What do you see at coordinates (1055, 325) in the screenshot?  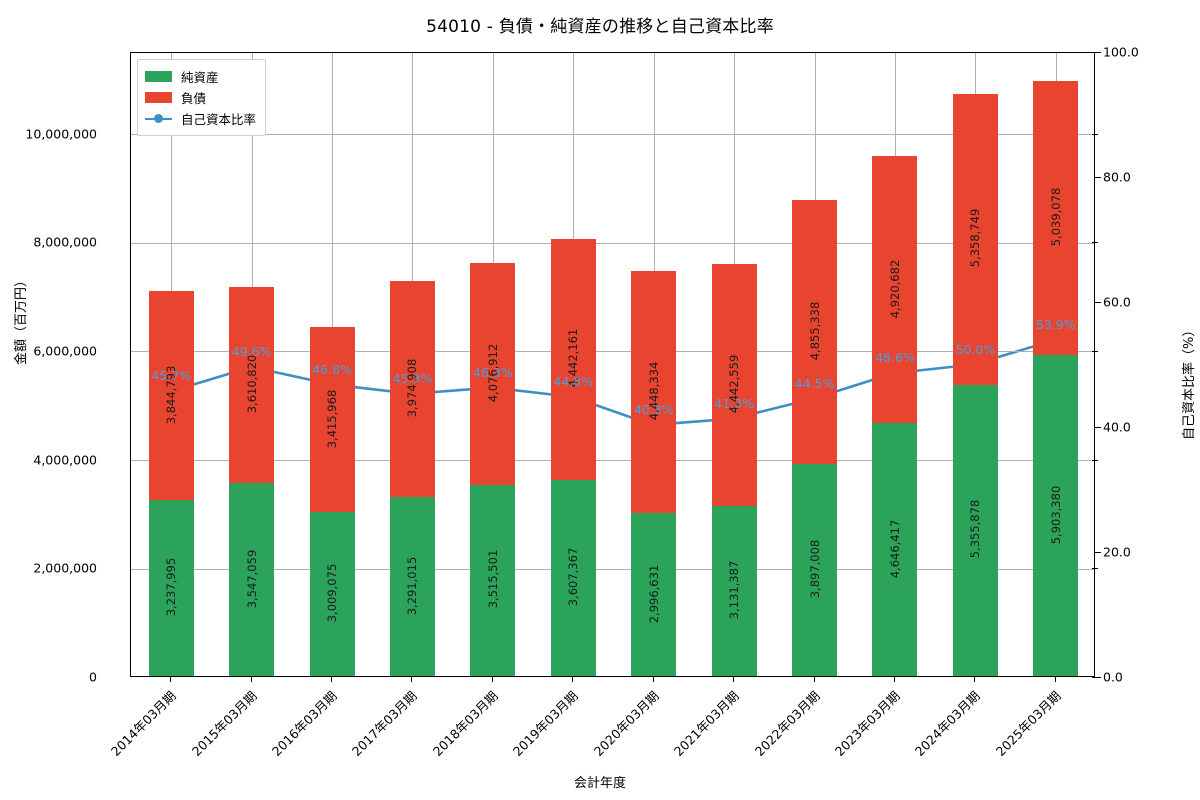 I see `ratio-data-label: 53.9%` at bounding box center [1055, 325].